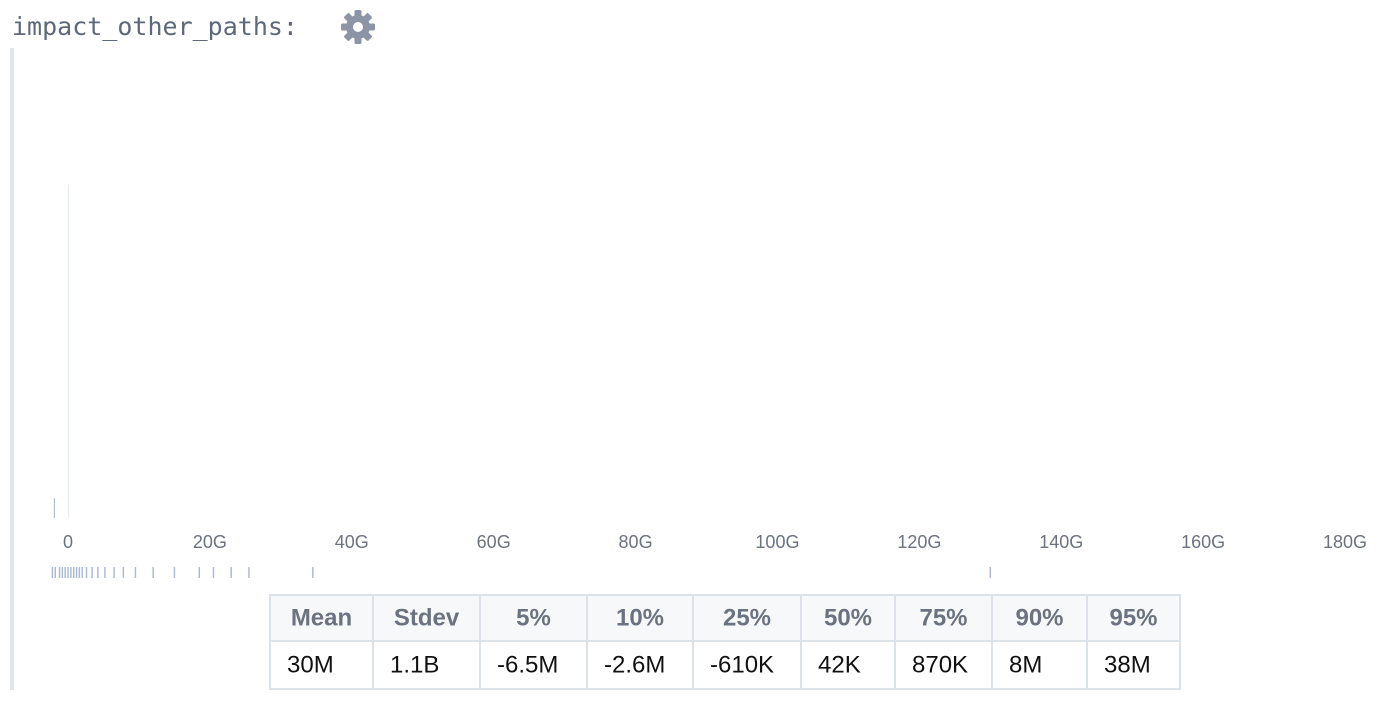  Describe the element at coordinates (943, 617) in the screenshot. I see `header-text: 75%` at that location.